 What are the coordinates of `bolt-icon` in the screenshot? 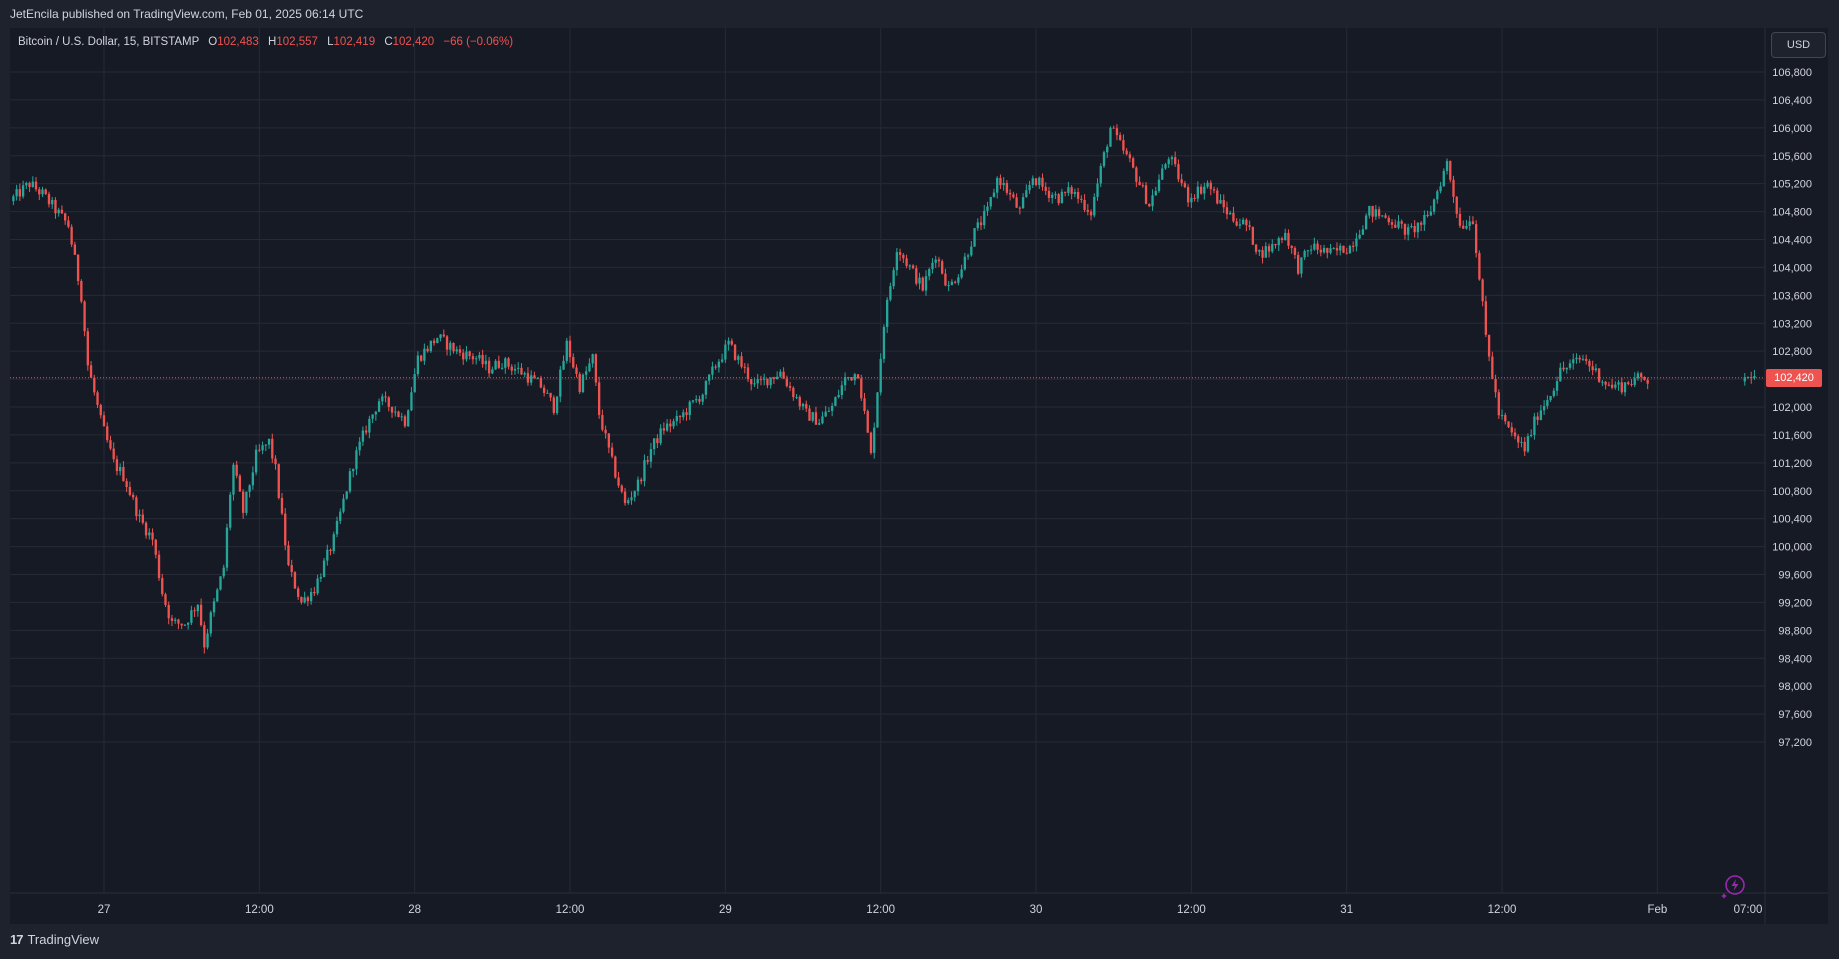 It's located at (1734, 886).